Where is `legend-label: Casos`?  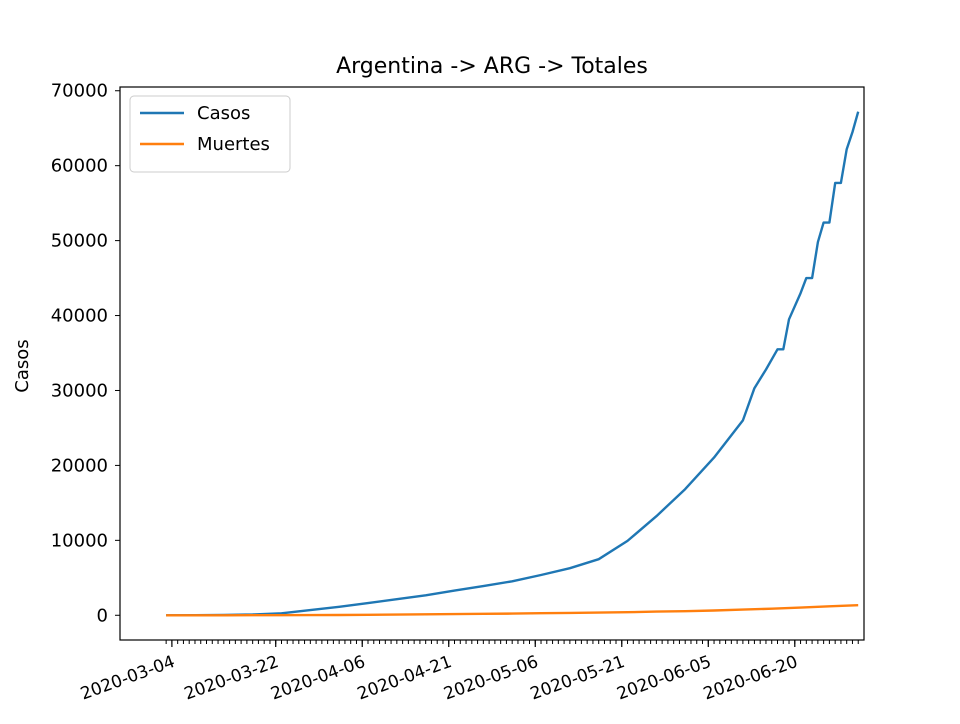 legend-label: Casos is located at coordinates (223, 113).